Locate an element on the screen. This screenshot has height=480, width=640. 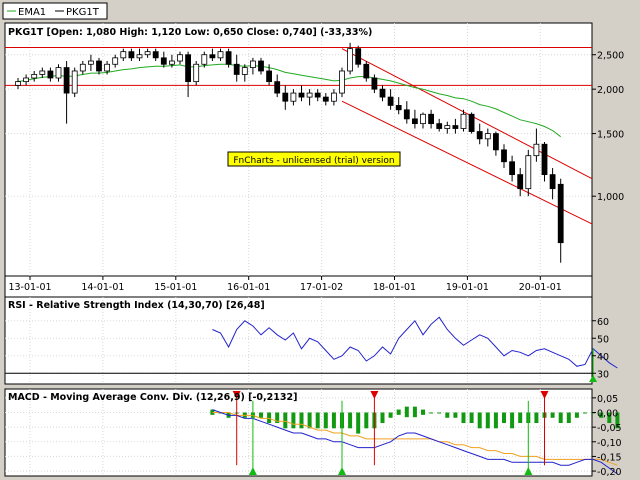
macd-y-tick-label: -0,20 is located at coordinates (609, 472).